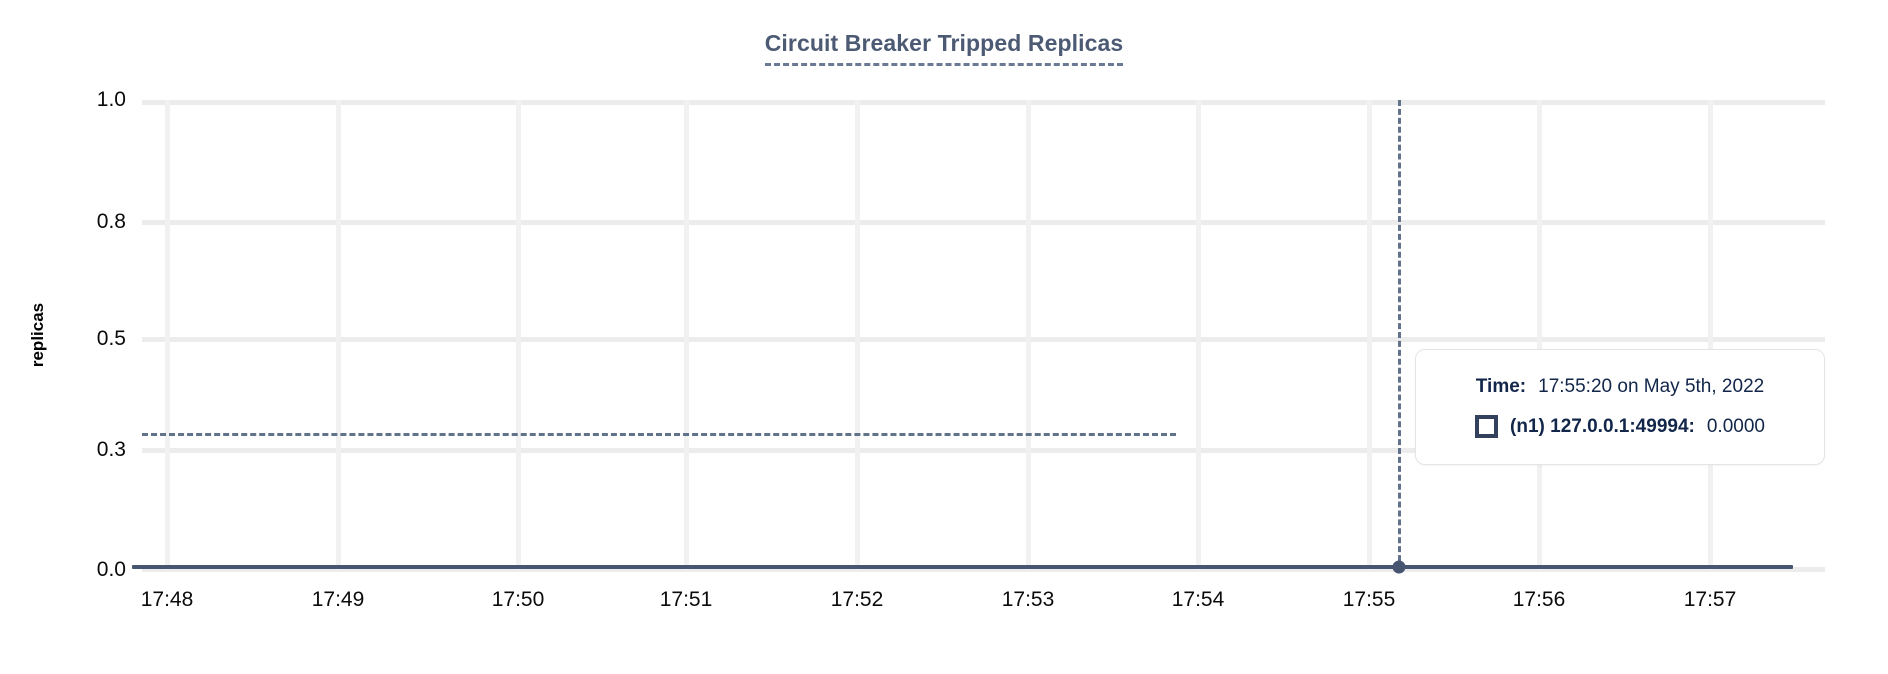 This screenshot has height=674, width=1888. I want to click on y-tick-label: 0.3, so click(111, 449).